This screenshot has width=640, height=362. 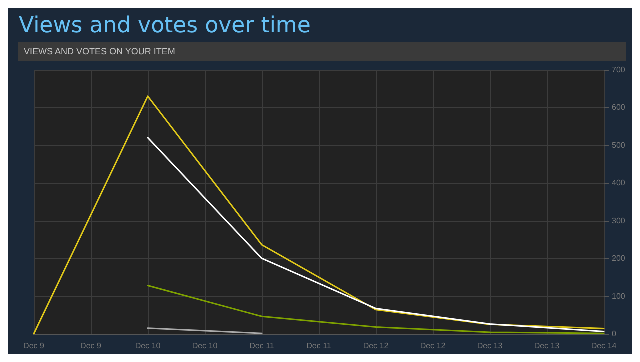 What do you see at coordinates (619, 107) in the screenshot?
I see `y-tick-label: 600` at bounding box center [619, 107].